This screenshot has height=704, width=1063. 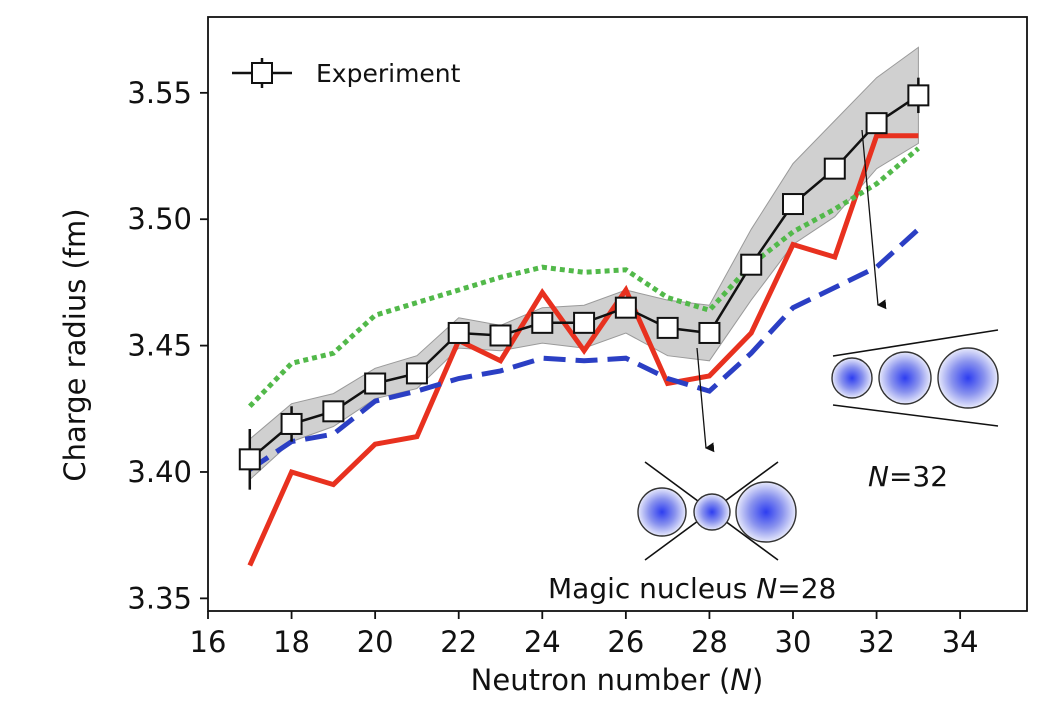 What do you see at coordinates (584, 635) in the screenshot?
I see `x-axis-ticks: 16 18 20 22 24 26 28 30 32 34` at bounding box center [584, 635].